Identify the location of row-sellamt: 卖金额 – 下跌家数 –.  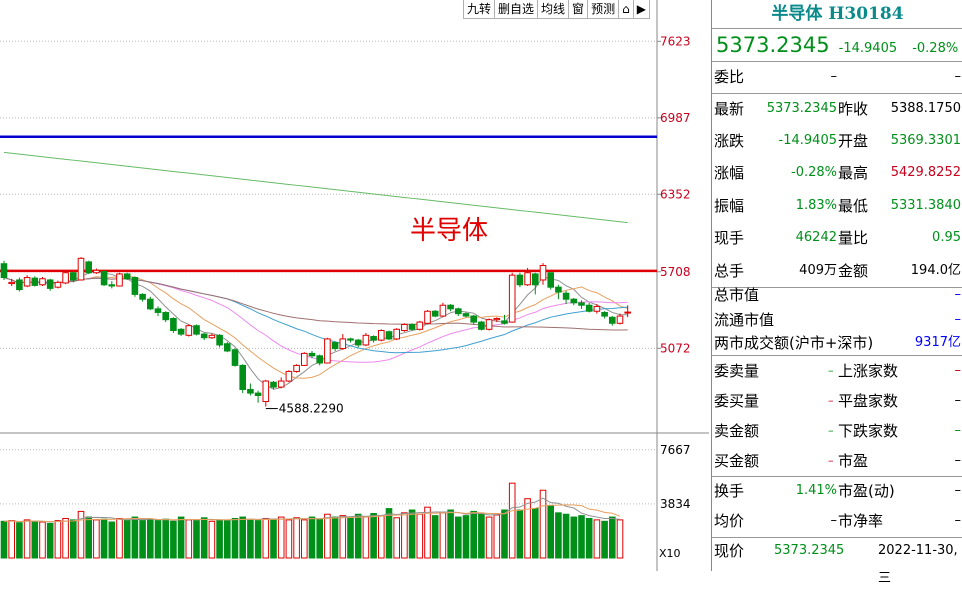
(837, 431).